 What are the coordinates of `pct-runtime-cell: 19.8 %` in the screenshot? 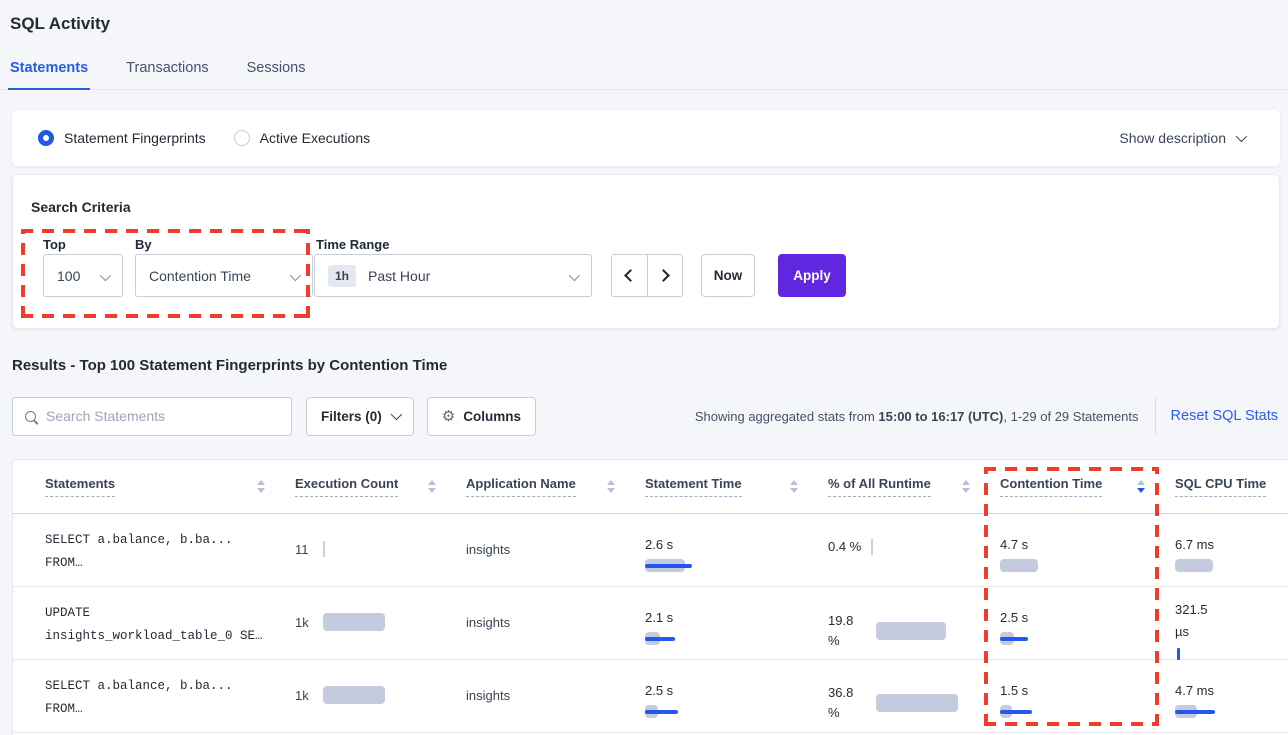 It's located at (914, 623).